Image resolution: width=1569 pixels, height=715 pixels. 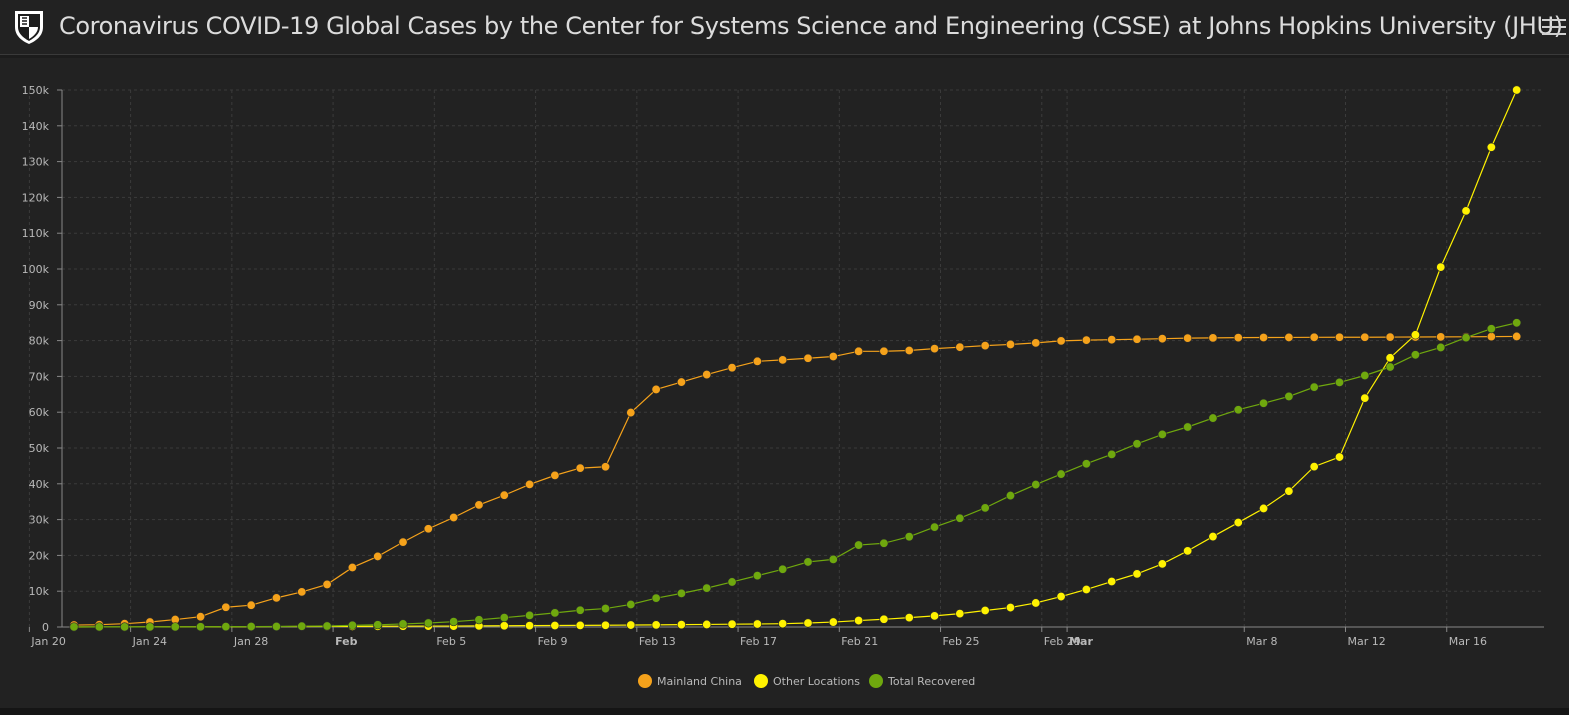 I want to click on legend-label: Mainland China, so click(x=699, y=681).